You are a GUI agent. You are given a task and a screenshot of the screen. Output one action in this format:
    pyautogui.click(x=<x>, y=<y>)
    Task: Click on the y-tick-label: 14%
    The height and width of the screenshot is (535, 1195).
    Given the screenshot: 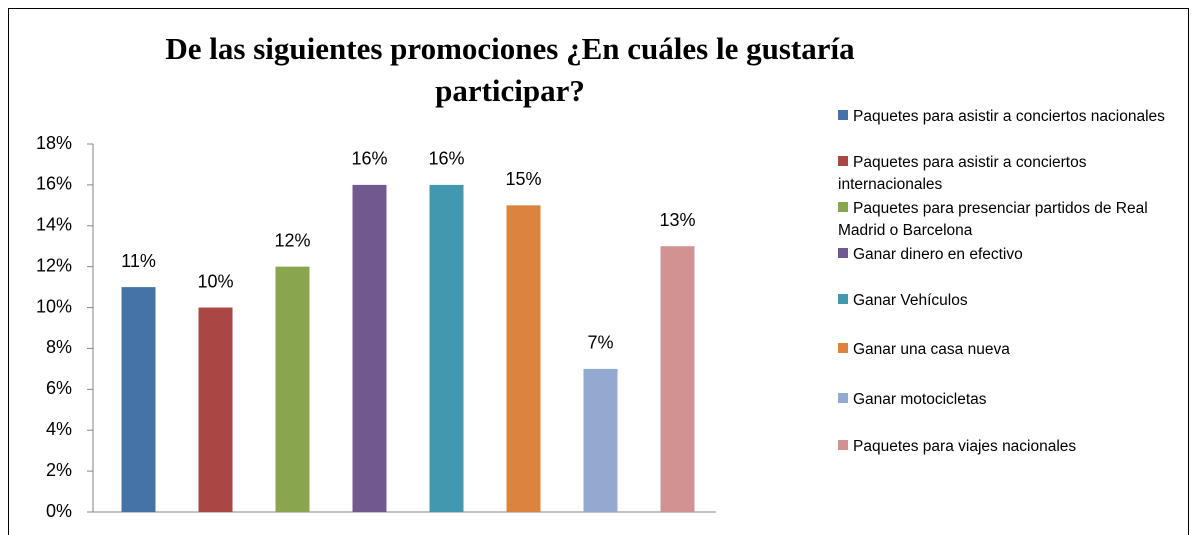 What is the action you would take?
    pyautogui.click(x=54, y=225)
    